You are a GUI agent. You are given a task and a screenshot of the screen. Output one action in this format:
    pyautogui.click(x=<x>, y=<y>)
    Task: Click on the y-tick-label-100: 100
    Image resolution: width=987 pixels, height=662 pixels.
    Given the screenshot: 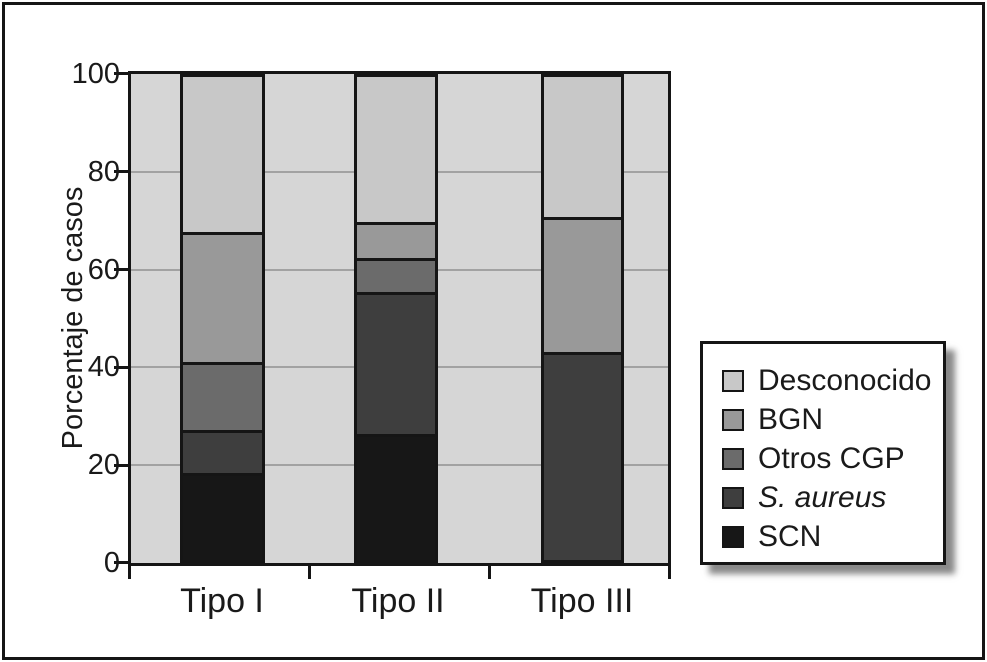 What is the action you would take?
    pyautogui.click(x=95, y=74)
    